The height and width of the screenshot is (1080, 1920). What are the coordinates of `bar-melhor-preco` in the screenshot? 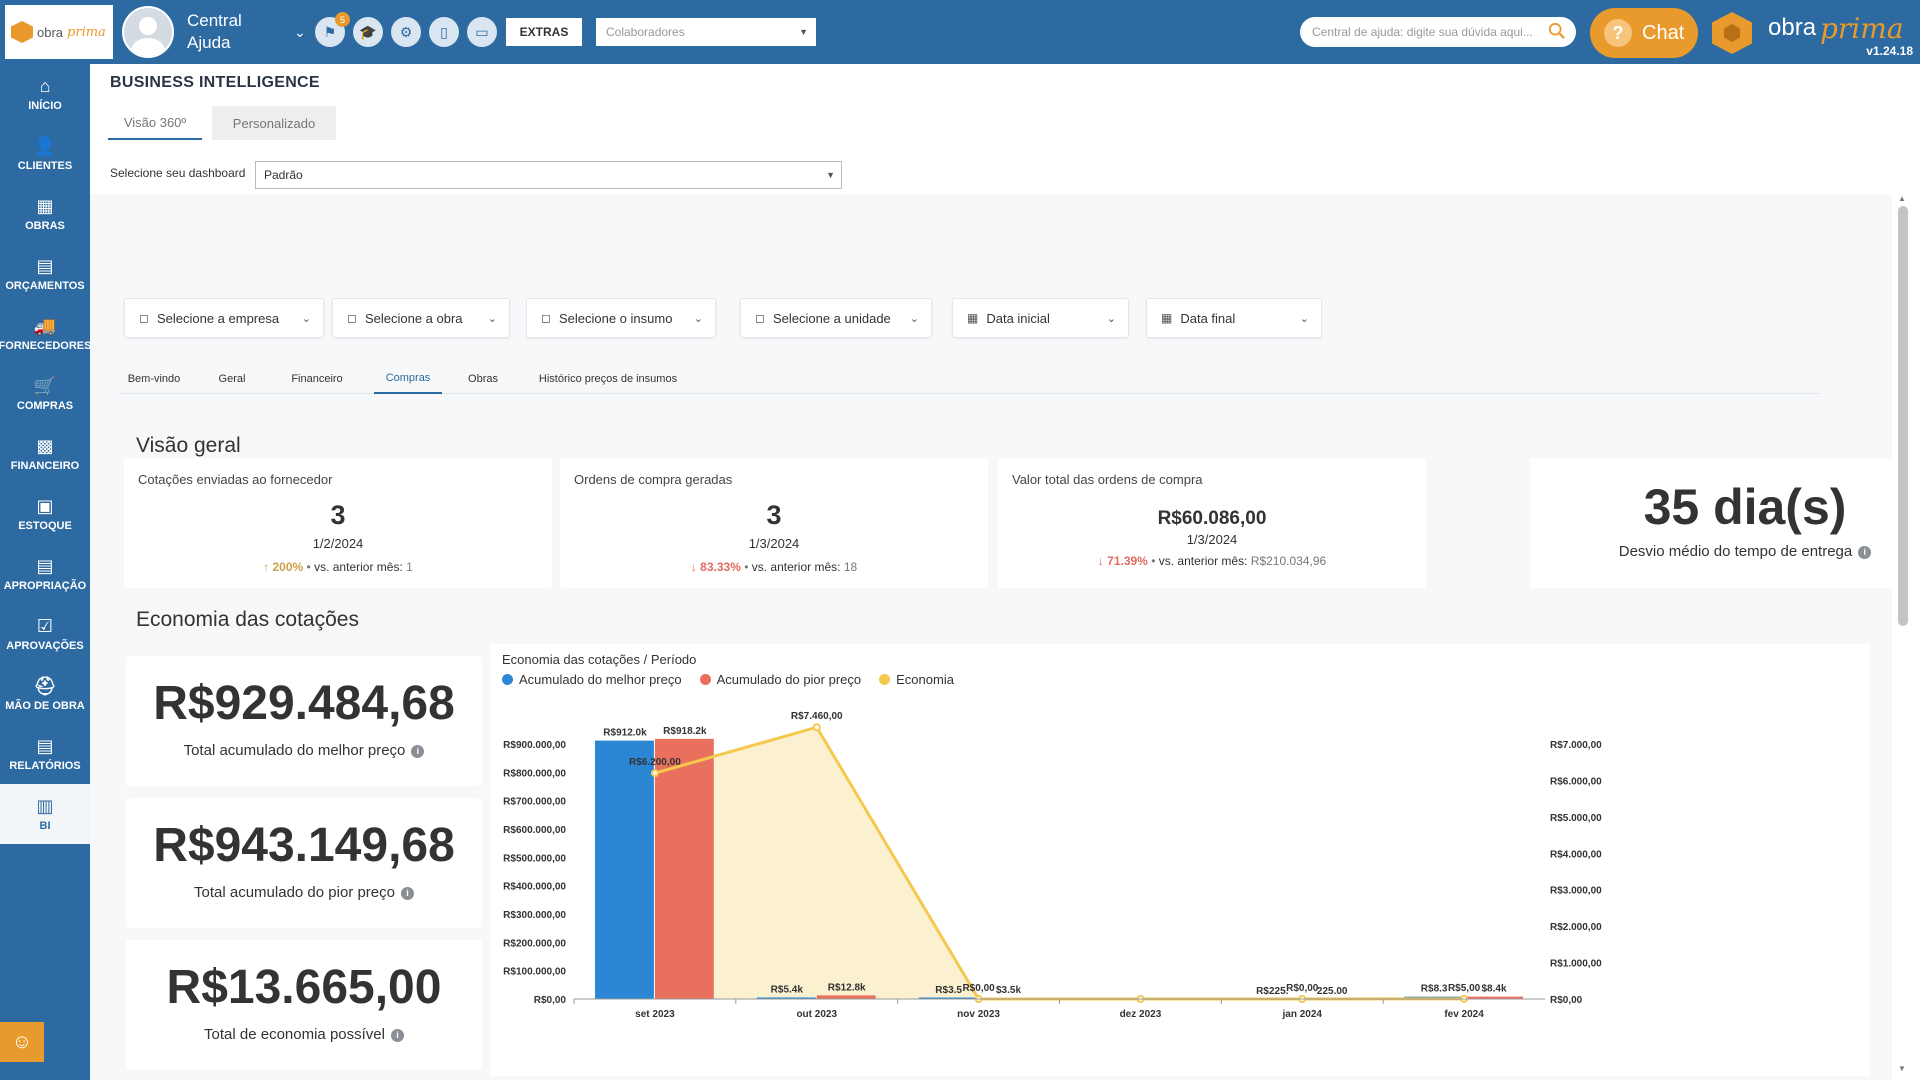 It's located at (948, 998).